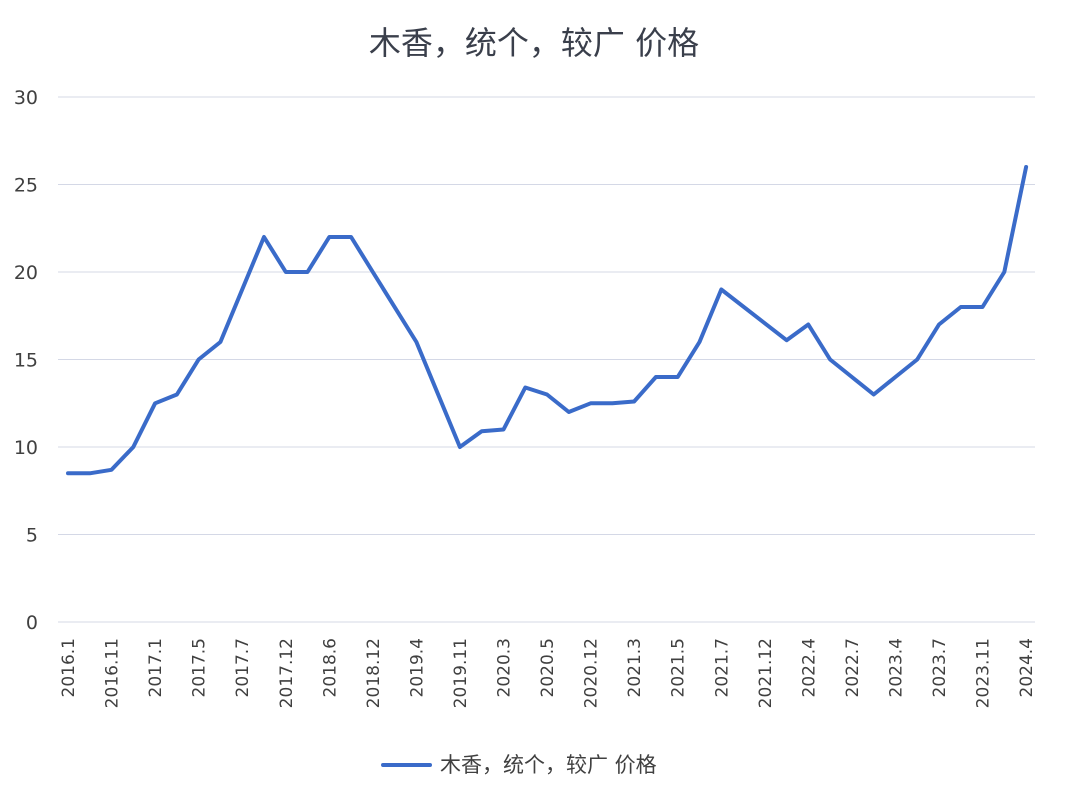 This screenshot has width=1068, height=802. I want to click on x-tick-label: 2021.12, so click(766, 673).